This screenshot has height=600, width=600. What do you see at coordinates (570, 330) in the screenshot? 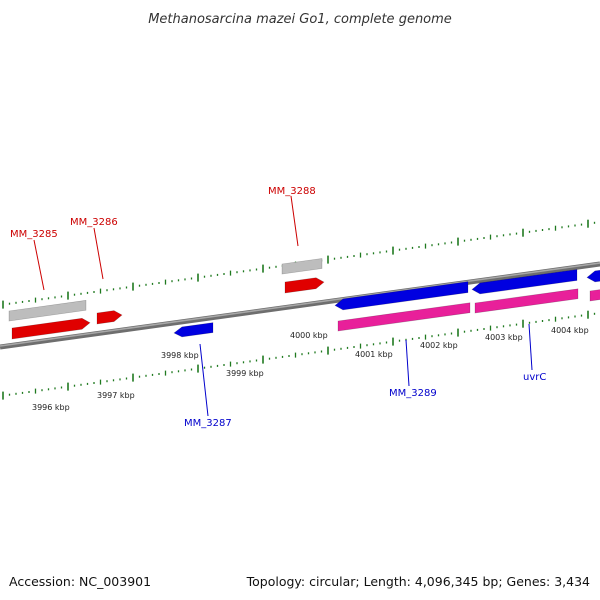
I see `scale-label: 4004 kbp` at bounding box center [570, 330].